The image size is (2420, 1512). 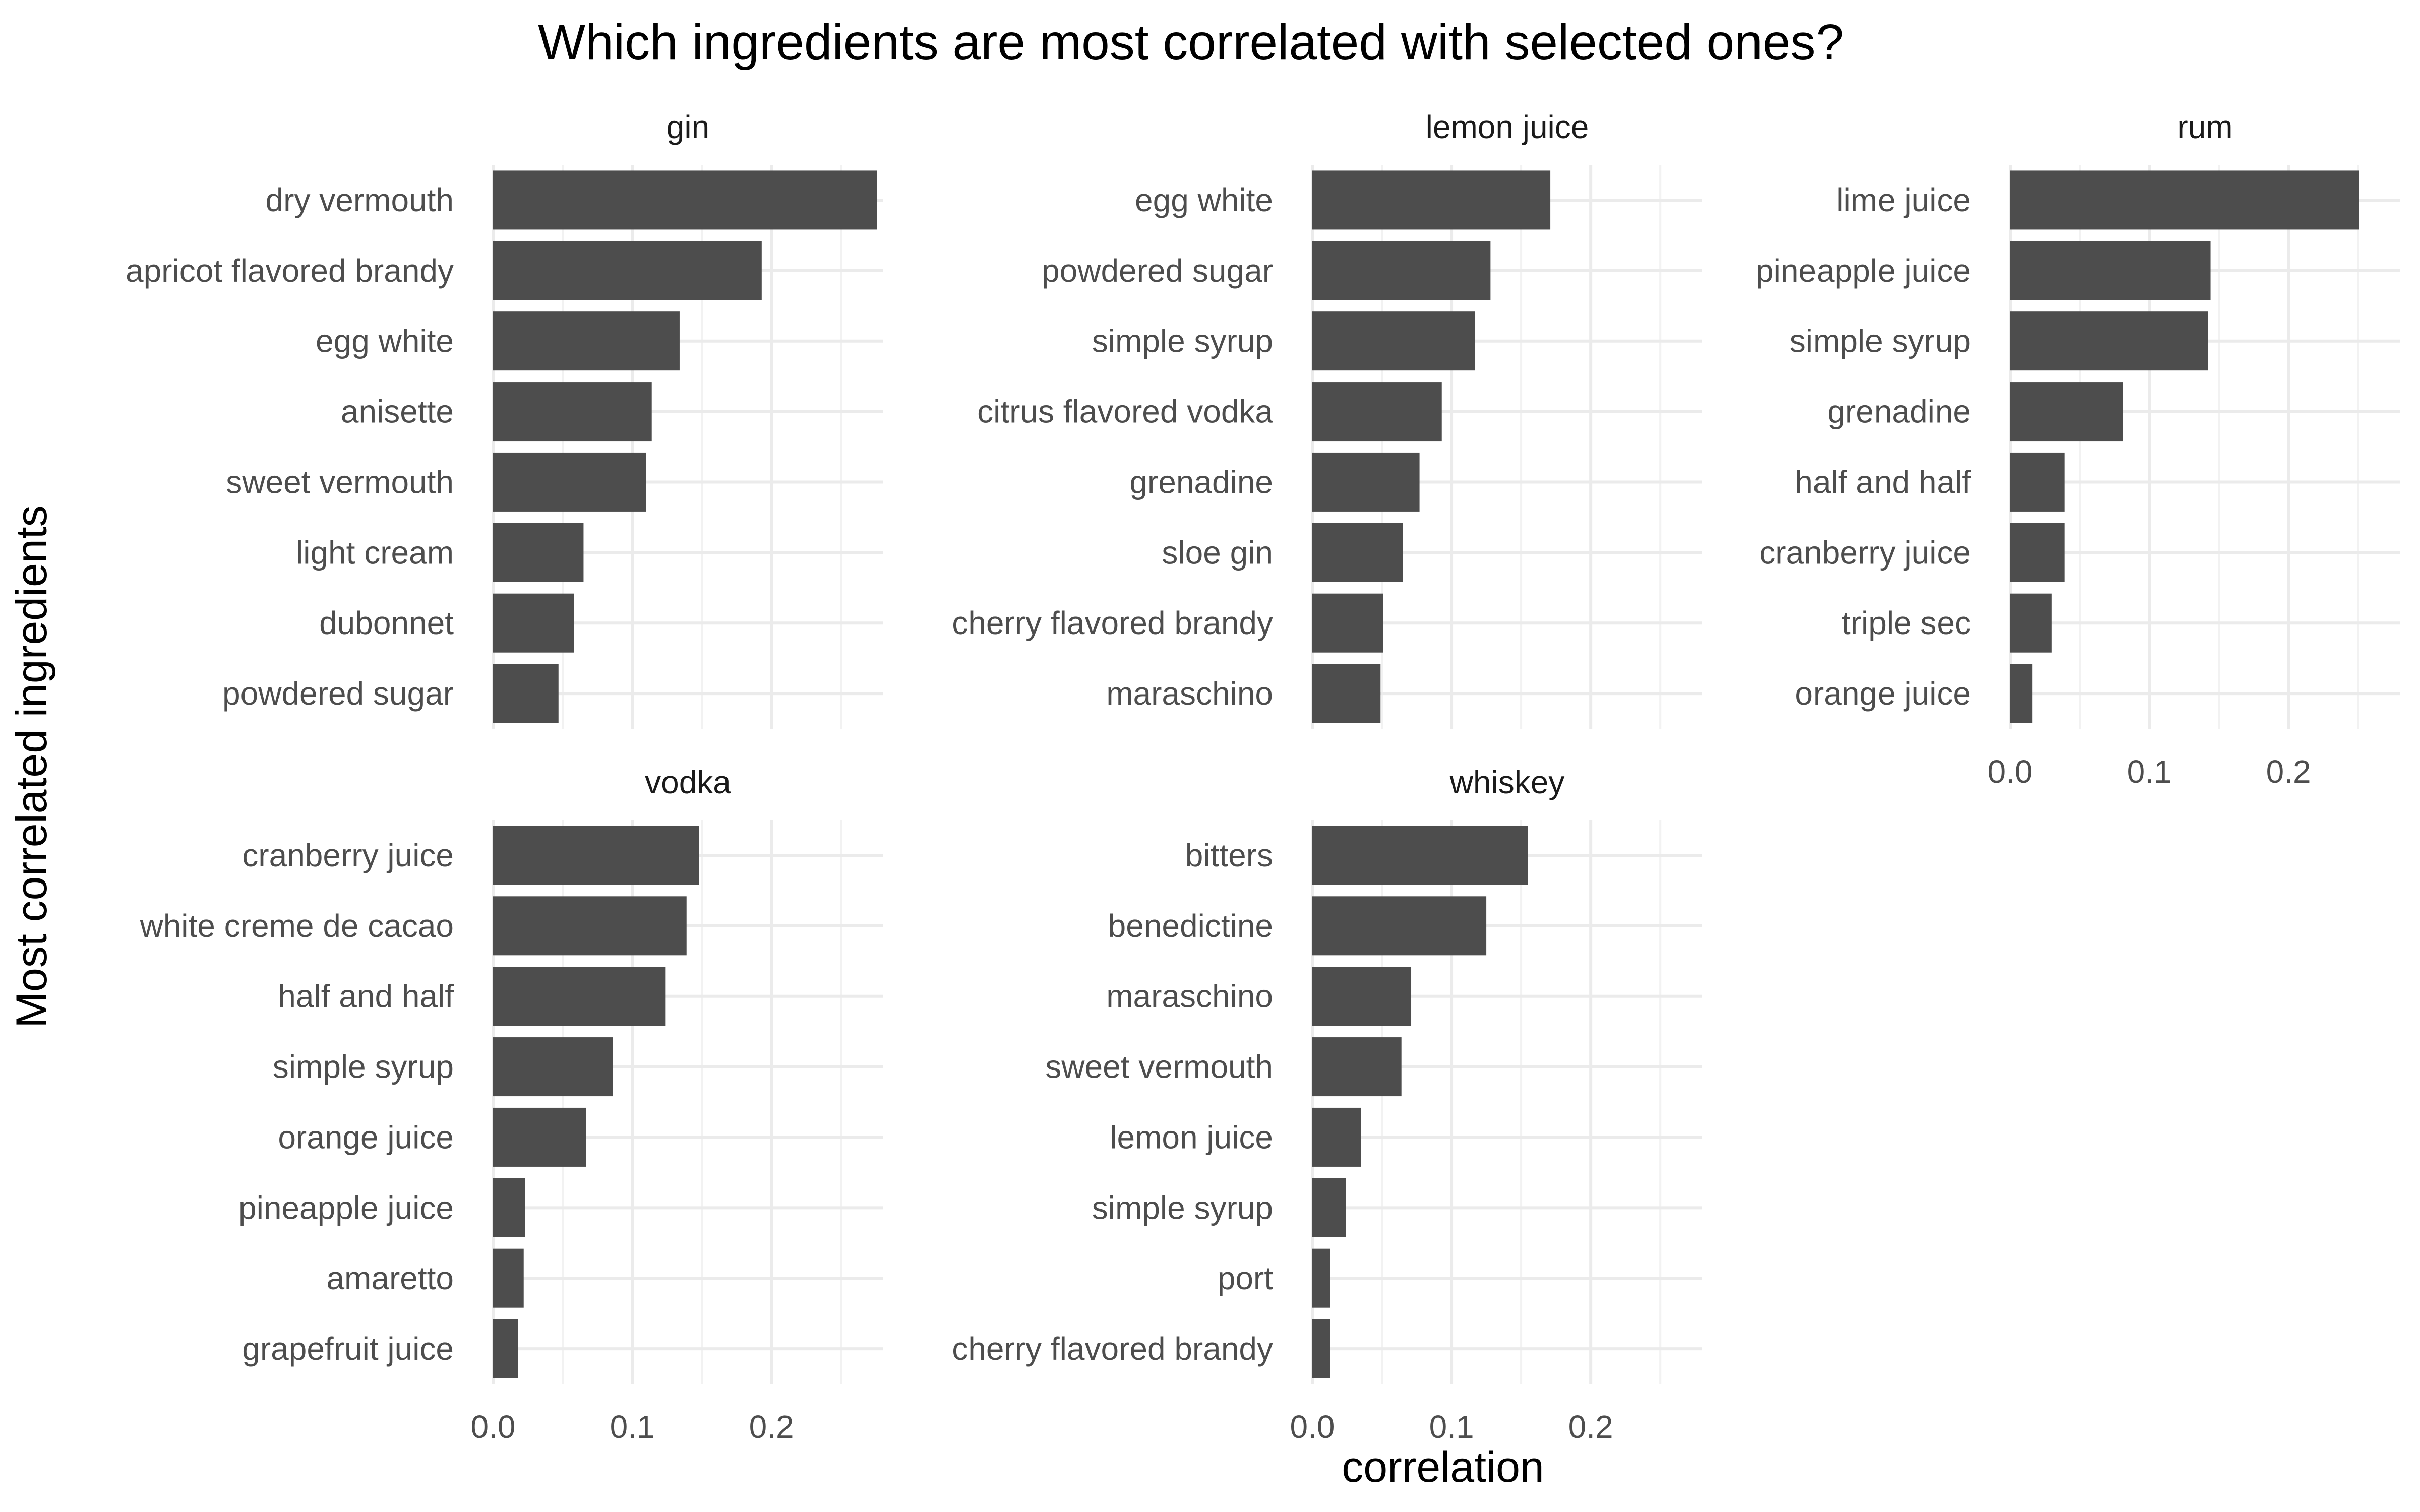 What do you see at coordinates (596, 855) in the screenshot?
I see `bar-vodka-cranberry-juice` at bounding box center [596, 855].